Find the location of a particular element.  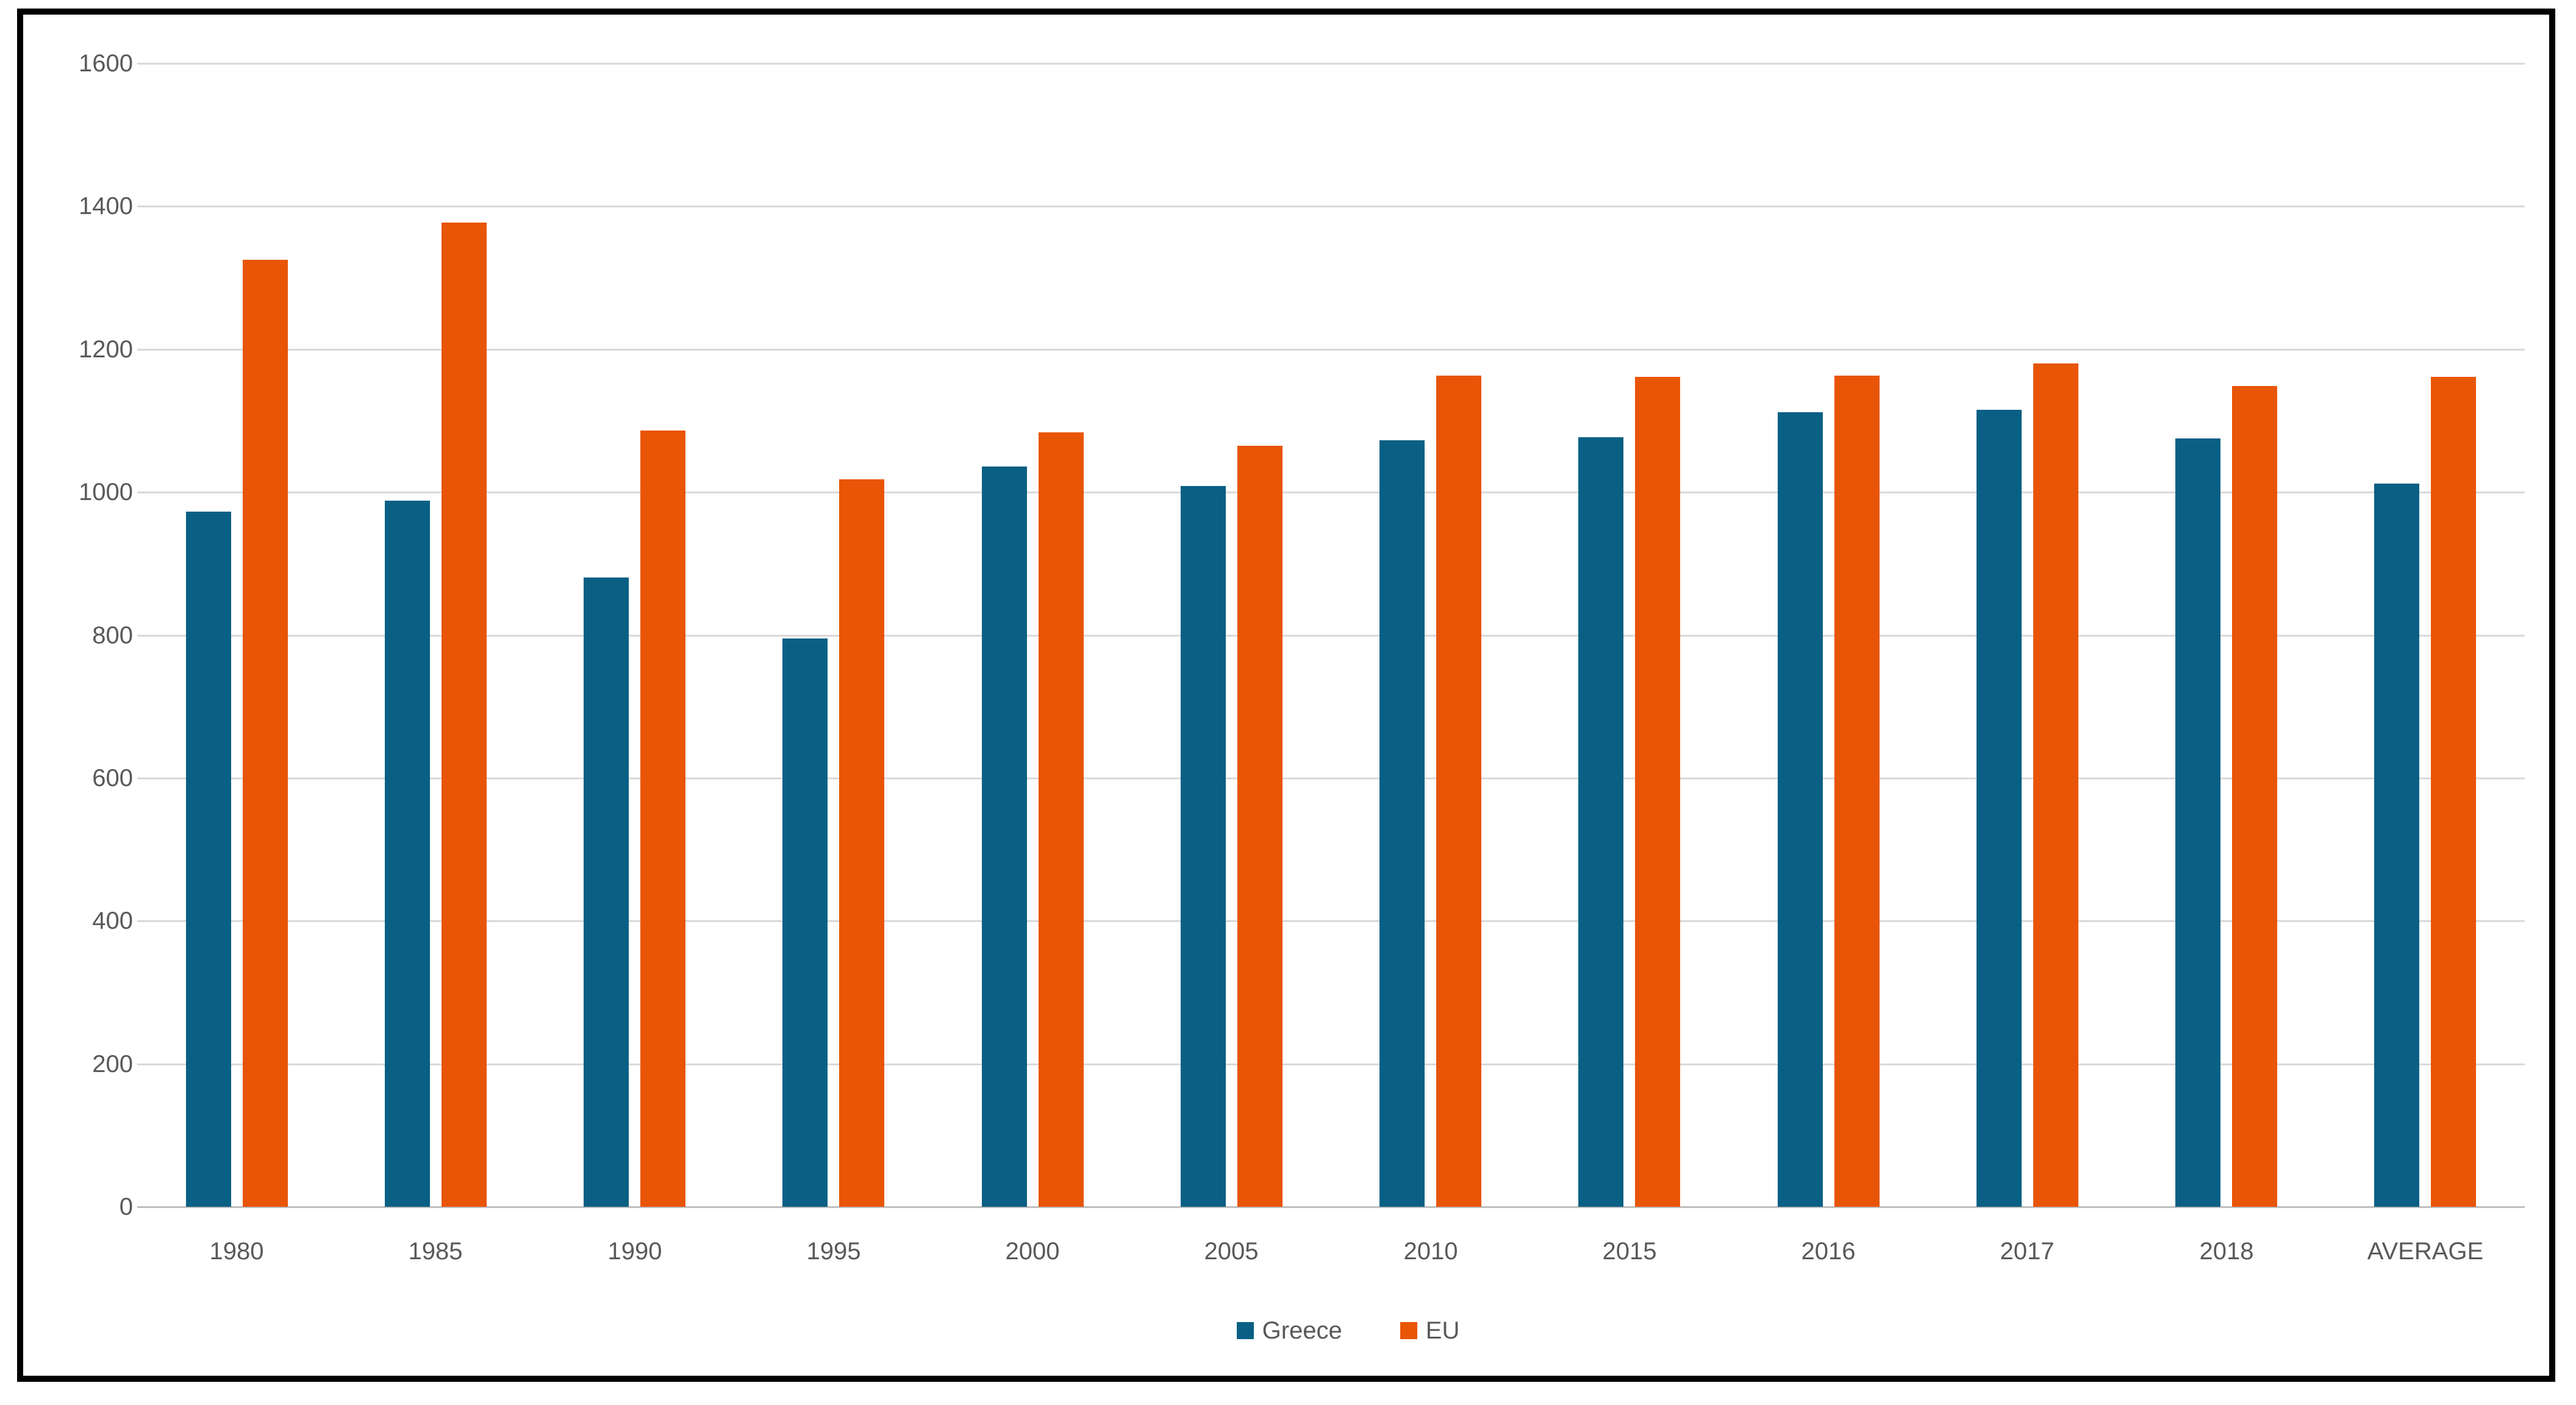

y-axis-tick-label: 0 is located at coordinates (126, 1206).